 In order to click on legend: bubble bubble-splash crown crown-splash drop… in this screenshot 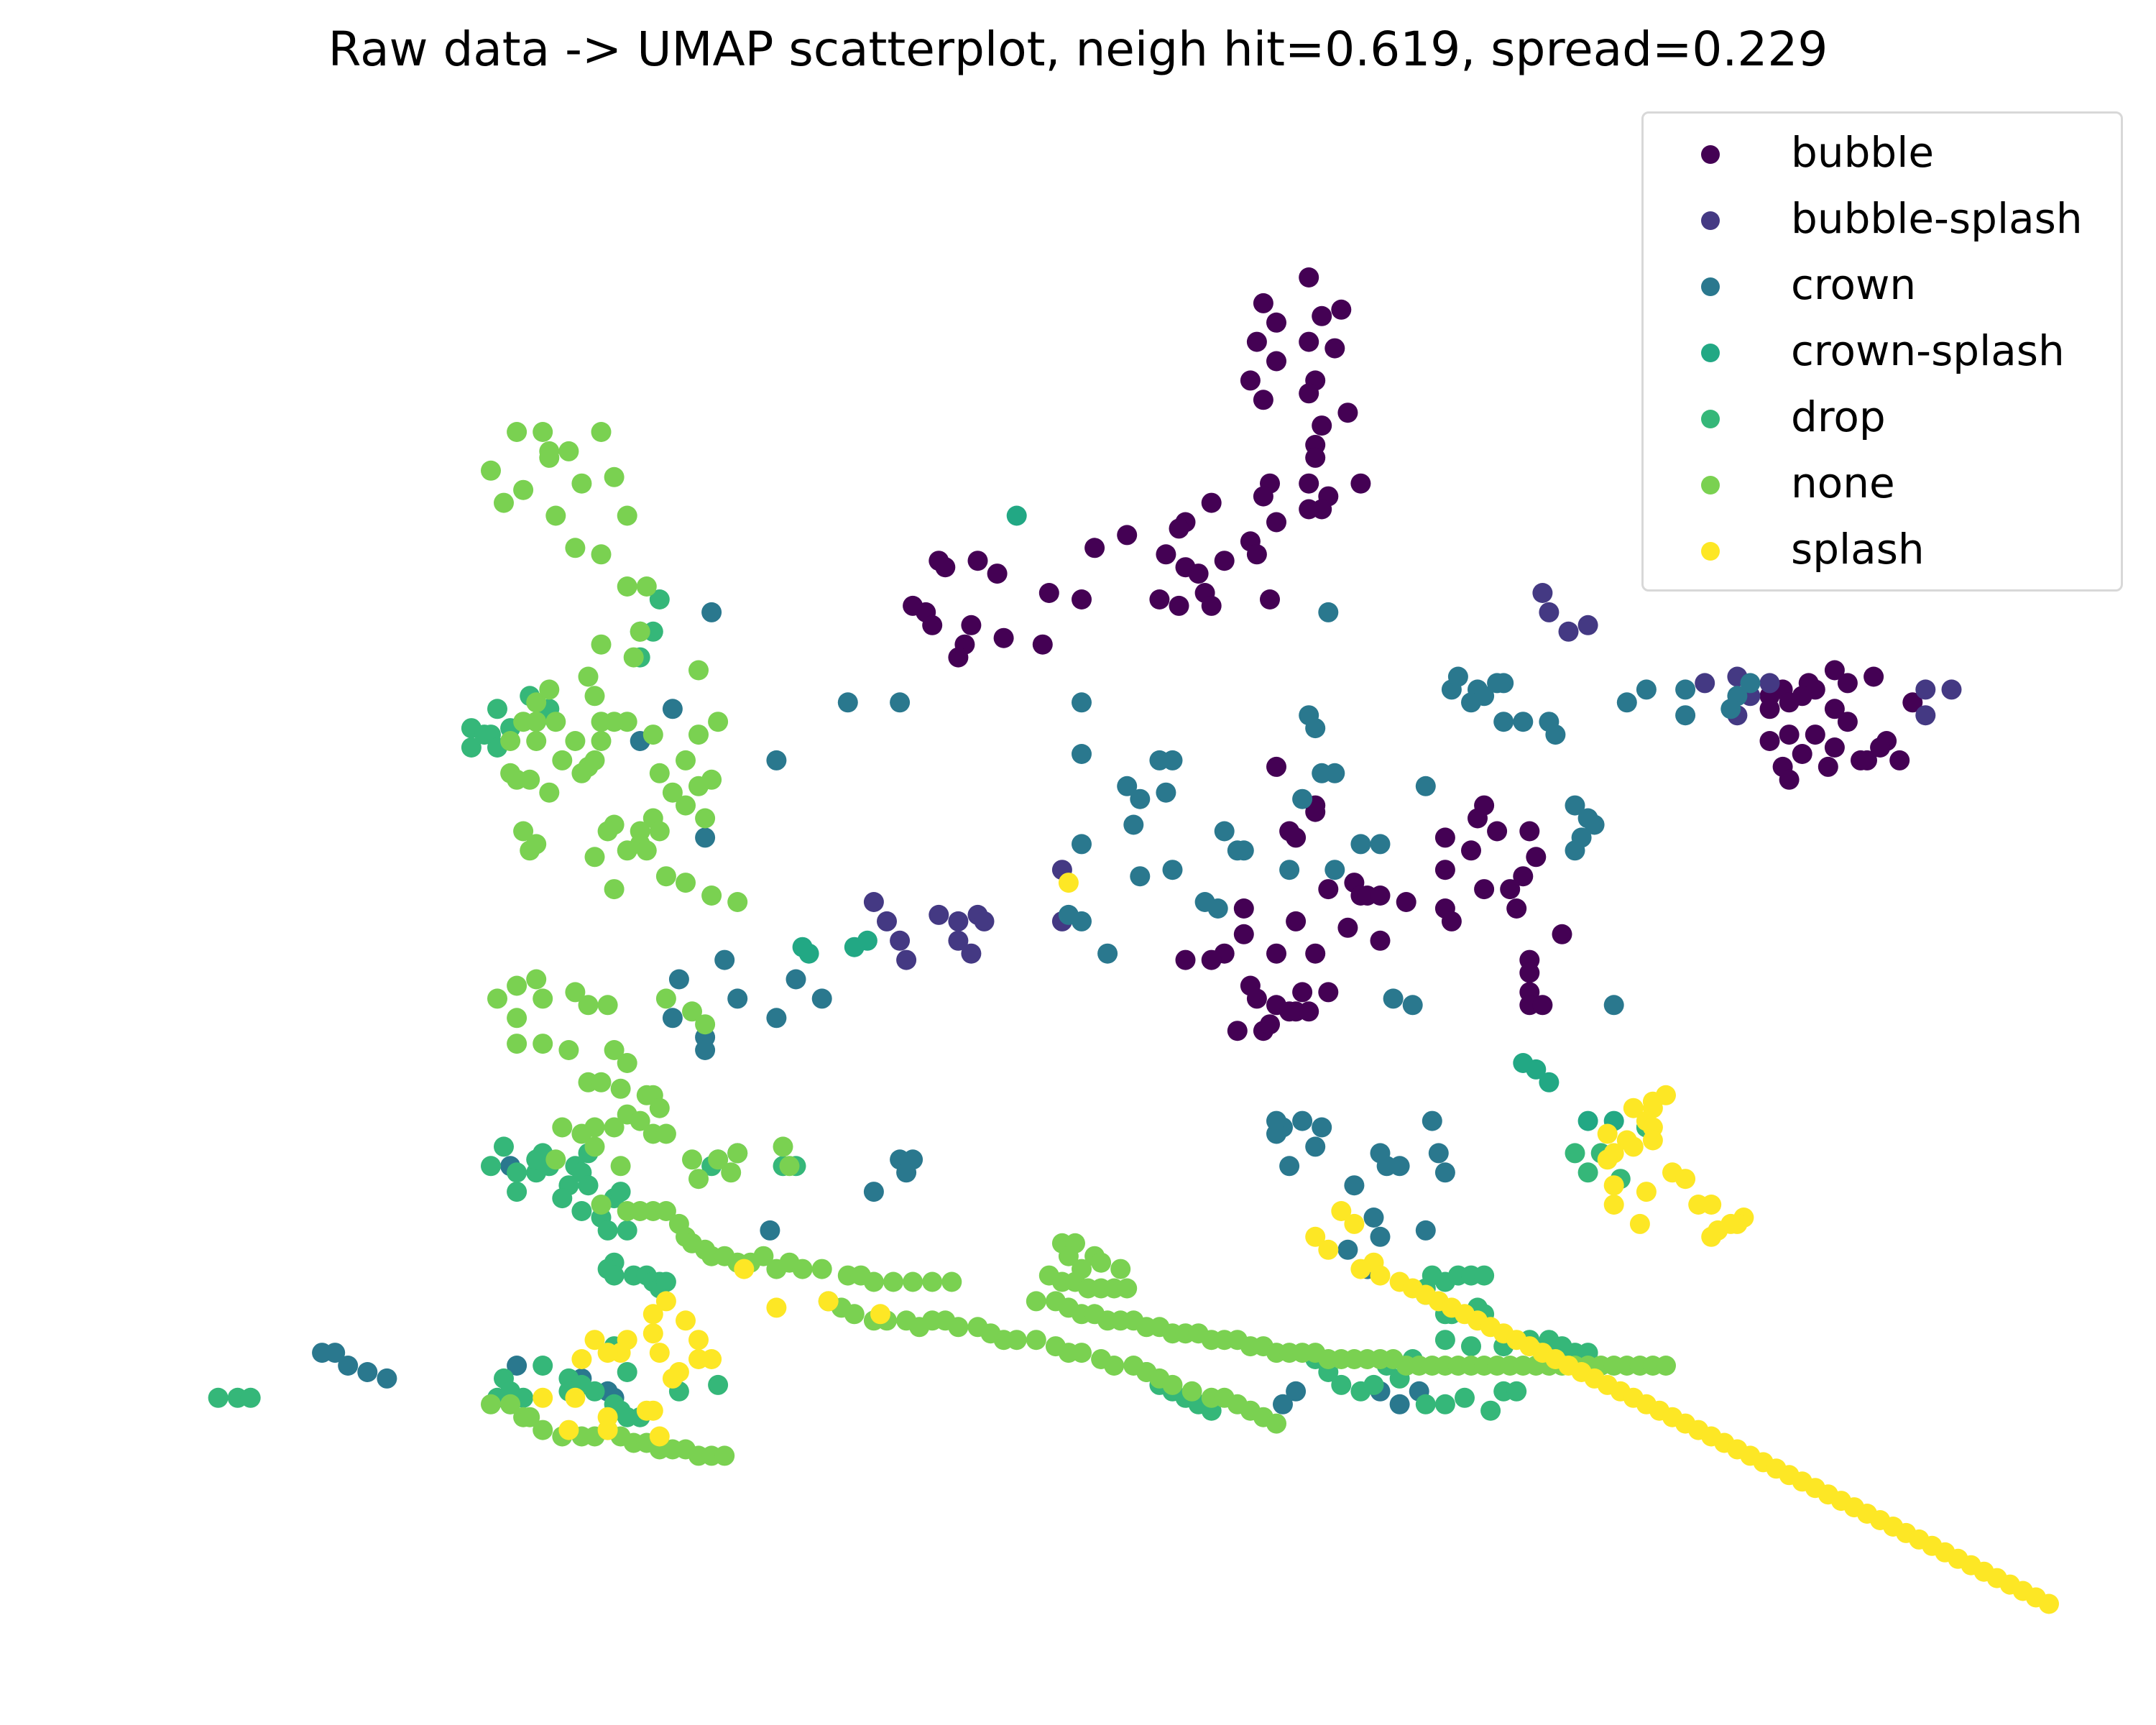, I will do `click(1882, 351)`.